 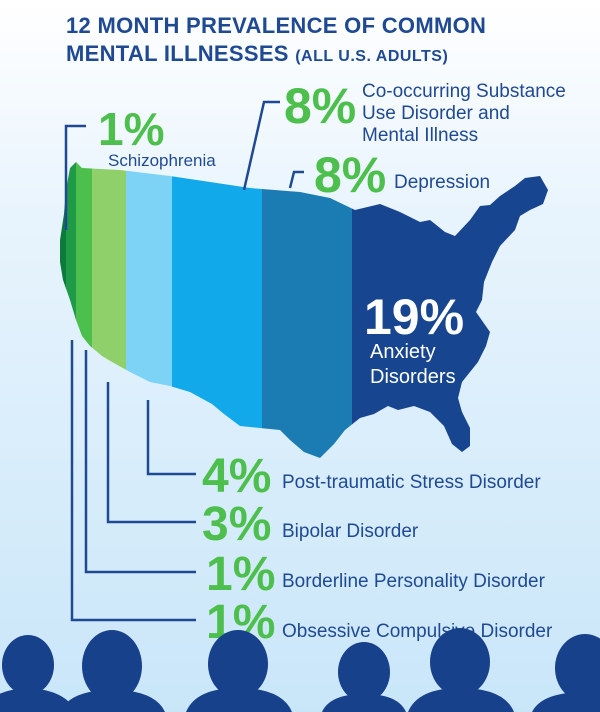 I want to click on title-line-1: 12 MONTH PREVALENCE OF COMMON, so click(x=276, y=25).